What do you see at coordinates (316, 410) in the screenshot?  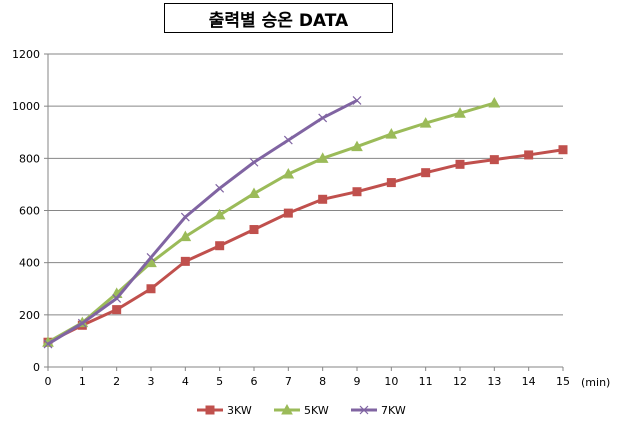 I see `legend-label: 5KW` at bounding box center [316, 410].